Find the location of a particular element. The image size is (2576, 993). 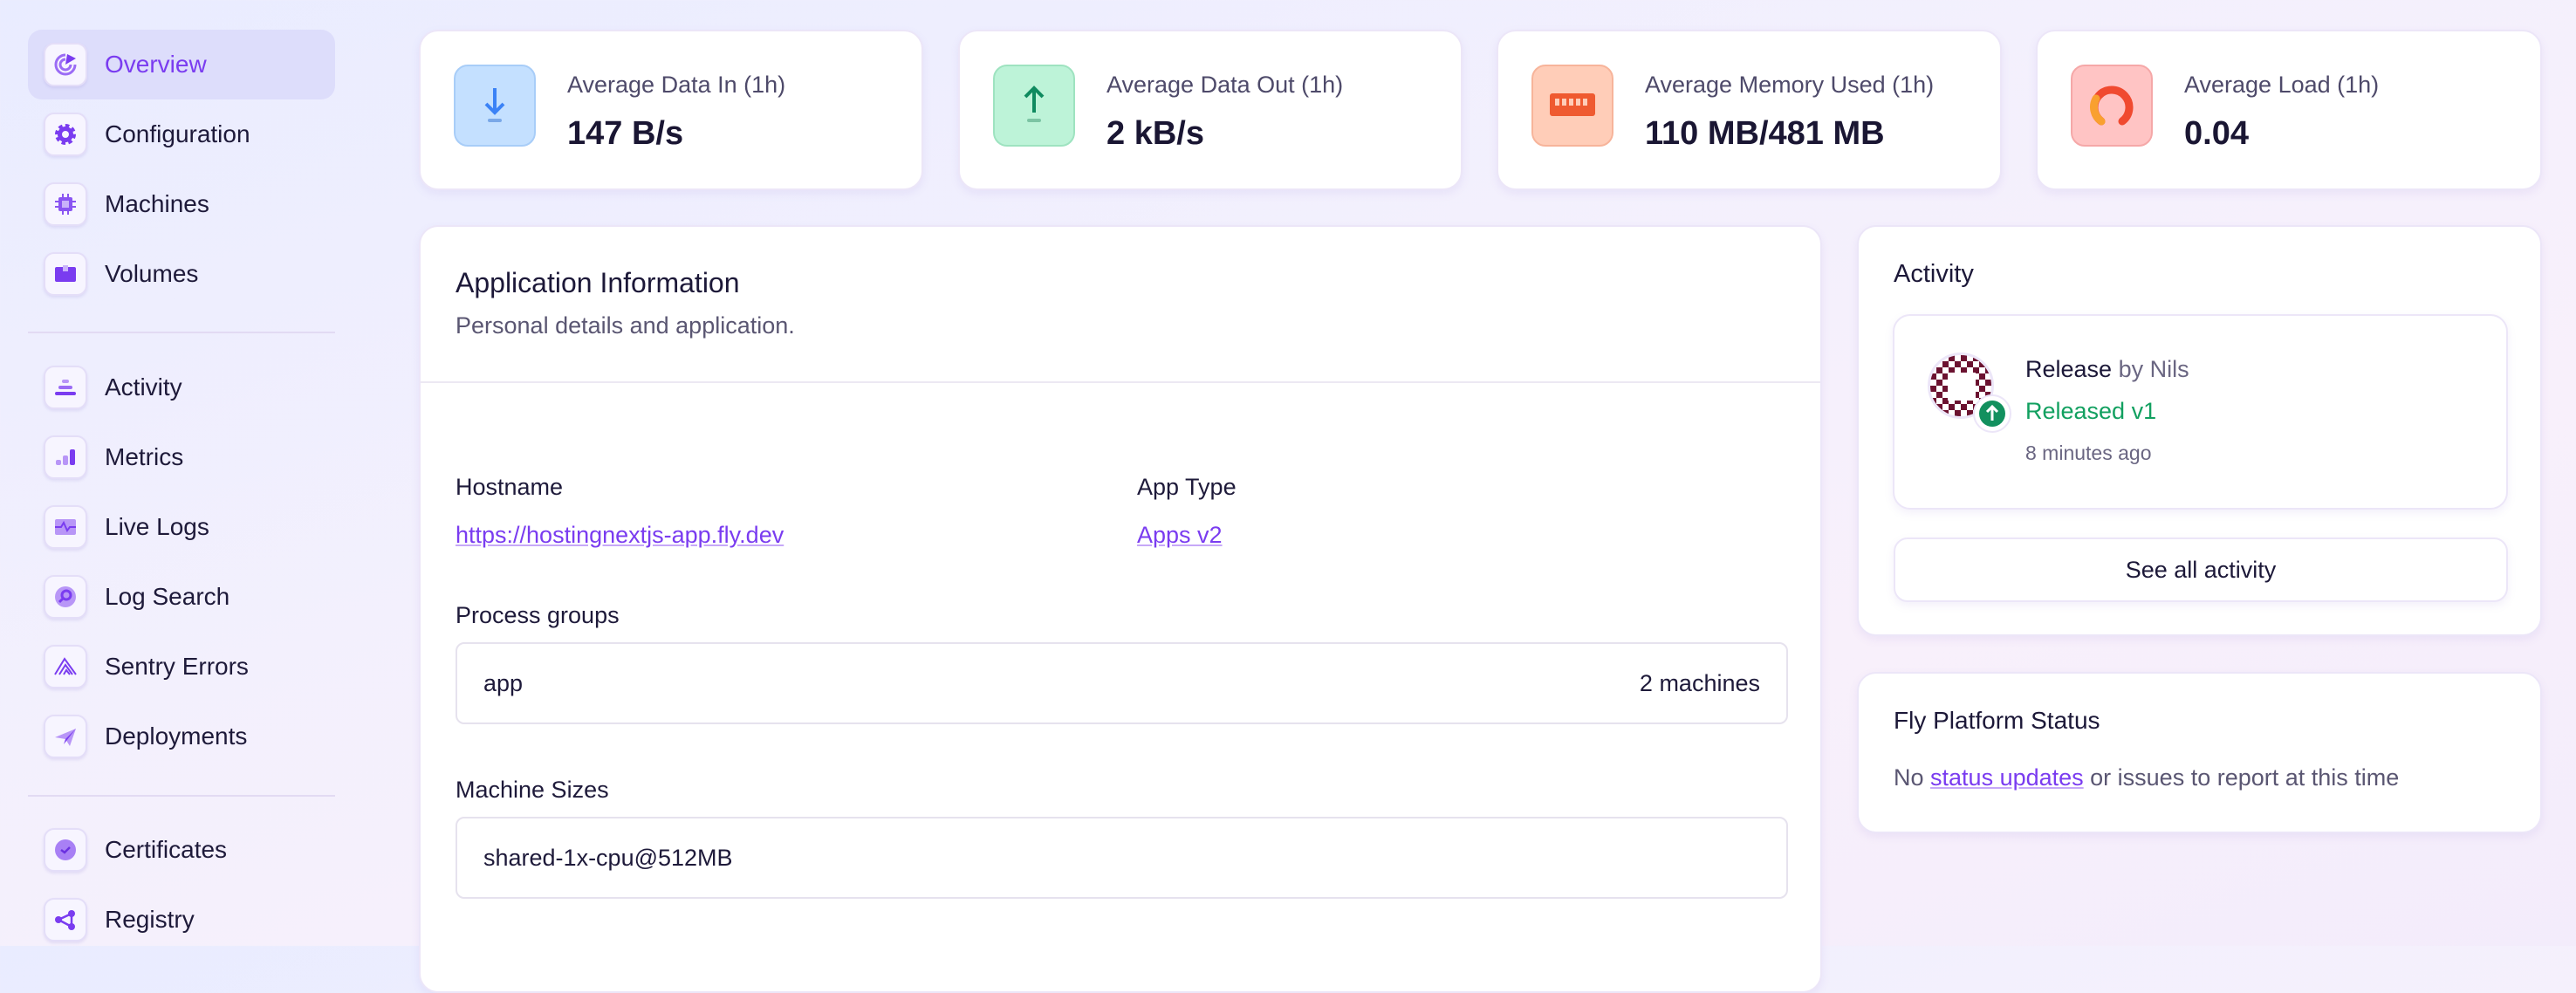

bar-chart-icon is located at coordinates (66, 457).